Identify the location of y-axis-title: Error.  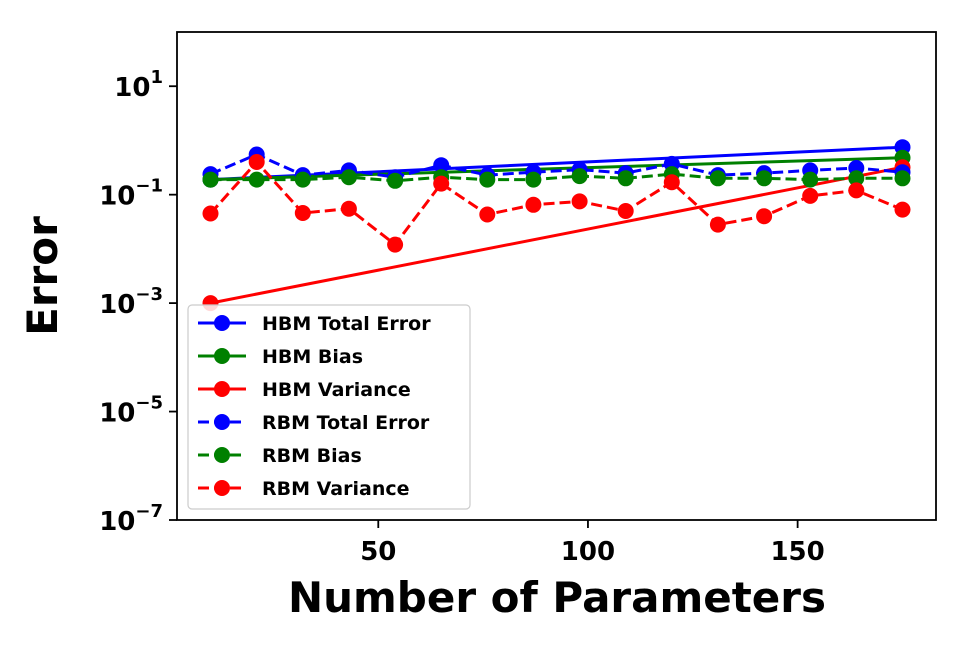
(42, 276).